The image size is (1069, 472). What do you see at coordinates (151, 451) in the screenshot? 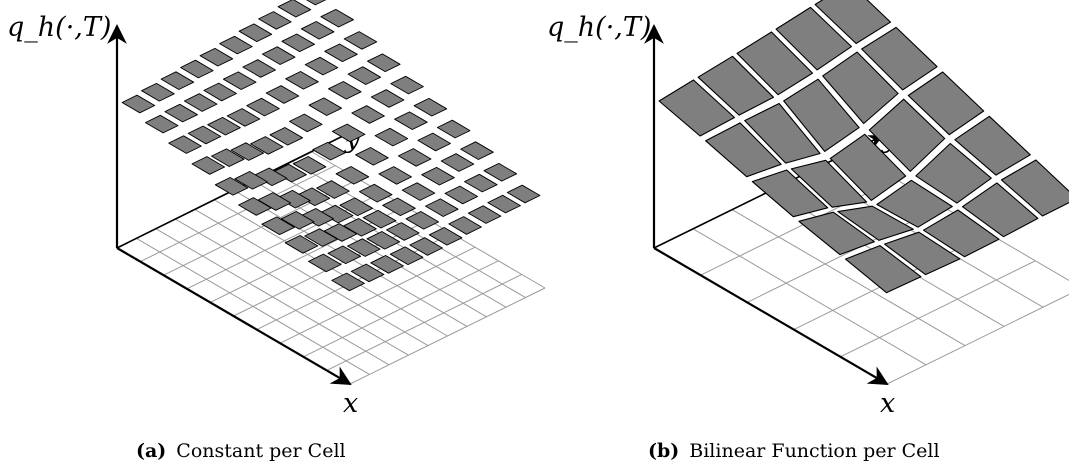
I see `caption-tag: (a)` at bounding box center [151, 451].